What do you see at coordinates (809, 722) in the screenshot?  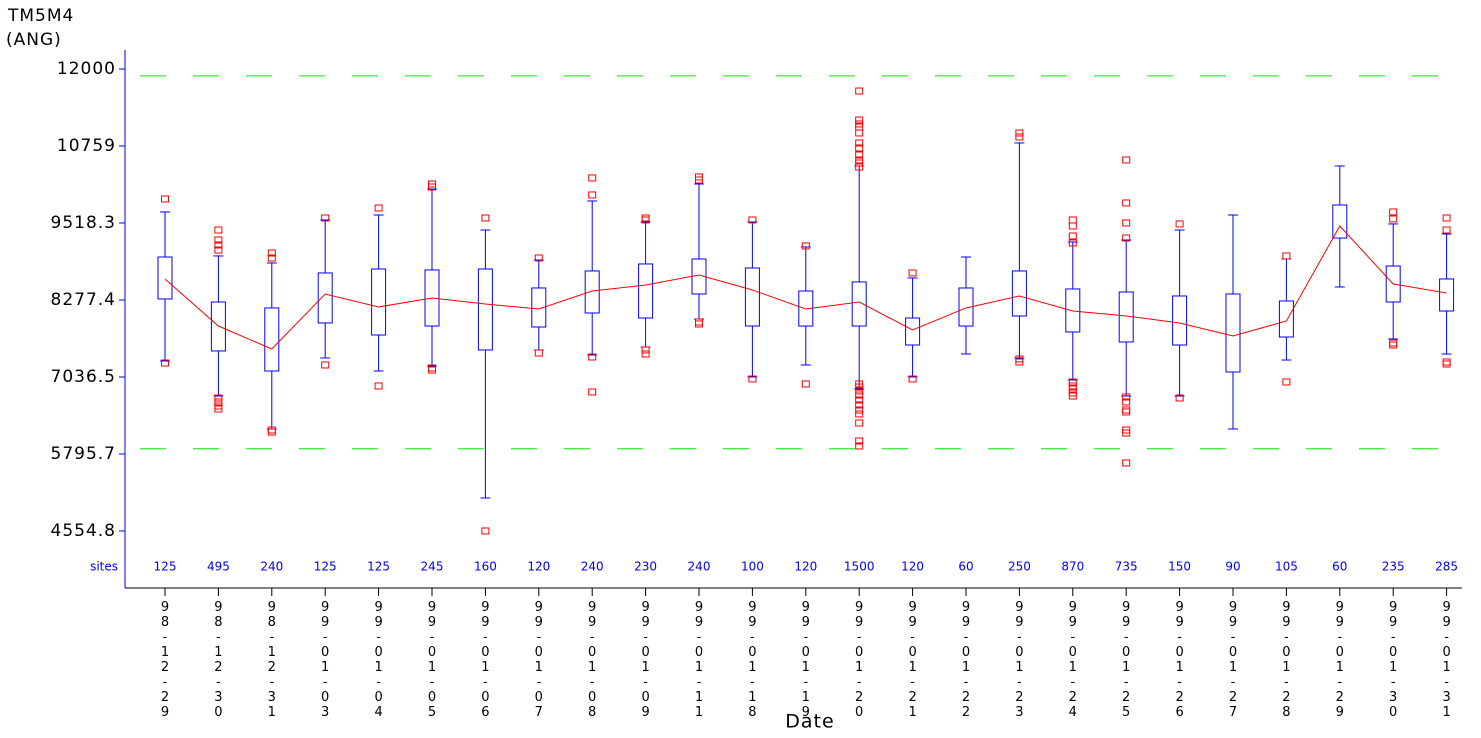 I see `x-axis-label: Date` at bounding box center [809, 722].